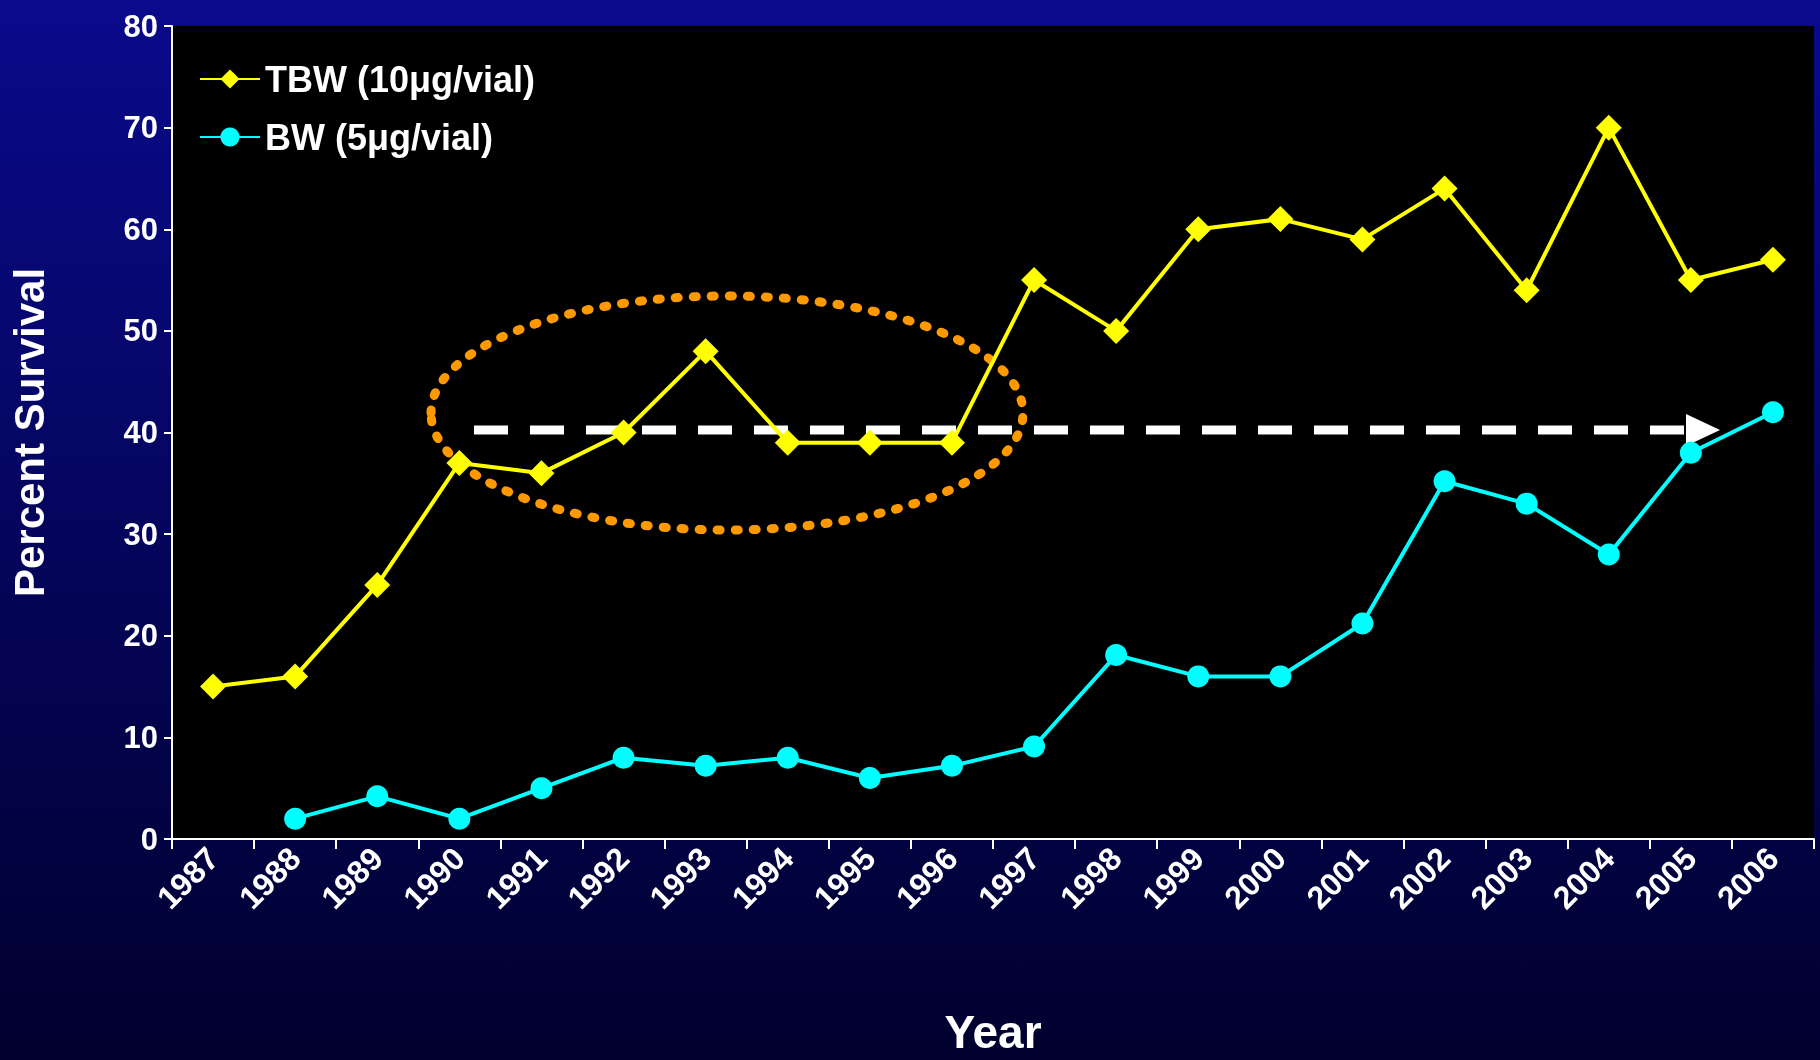  Describe the element at coordinates (140, 534) in the screenshot. I see `y-tick-label: 30` at that location.